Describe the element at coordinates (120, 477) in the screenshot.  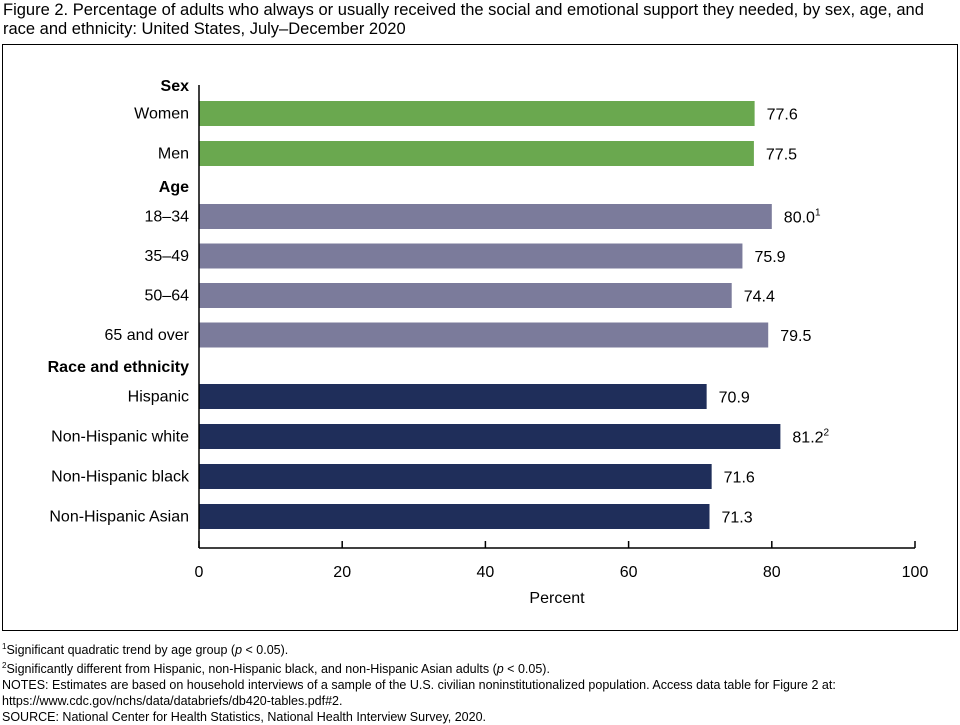
I see `category-label: Non-Hispanic black` at that location.